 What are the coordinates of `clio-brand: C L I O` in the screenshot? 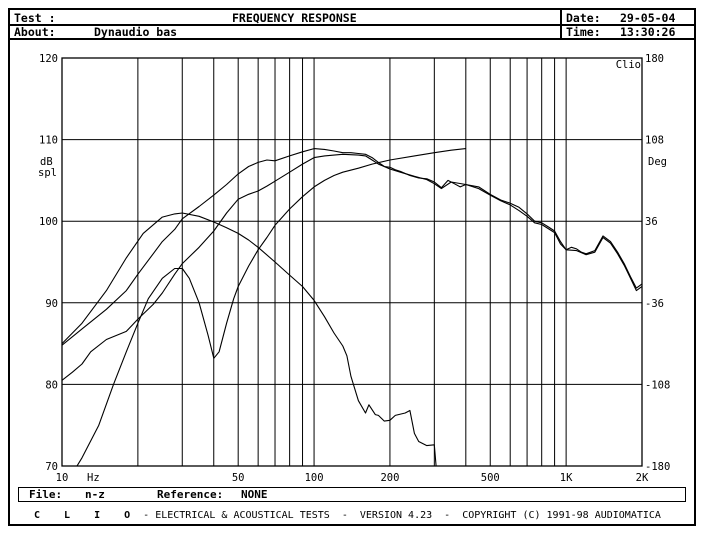 It's located at (87, 515).